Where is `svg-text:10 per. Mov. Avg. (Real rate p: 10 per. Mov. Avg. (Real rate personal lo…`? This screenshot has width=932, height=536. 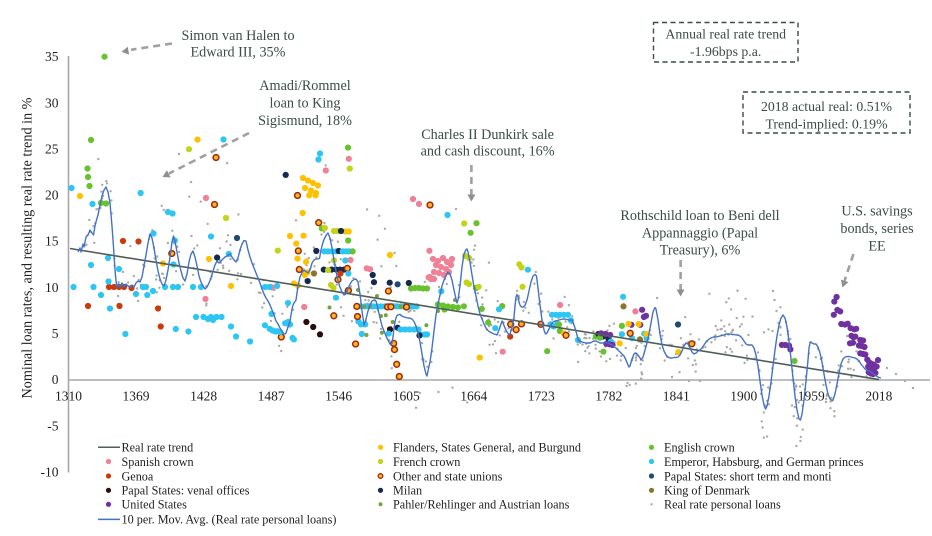
svg-text:10 per. Mov. Avg. (Real rate p: 10 per. Mov. Avg. (Real rate personal lo… is located at coordinates (229, 520).